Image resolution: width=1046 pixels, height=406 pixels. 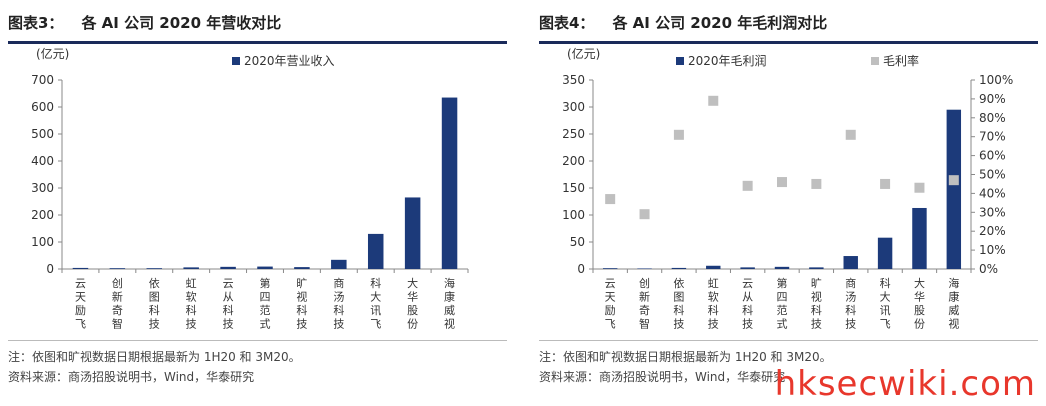 What do you see at coordinates (905, 384) in the screenshot?
I see `watermark: hksecwiki.com` at bounding box center [905, 384].